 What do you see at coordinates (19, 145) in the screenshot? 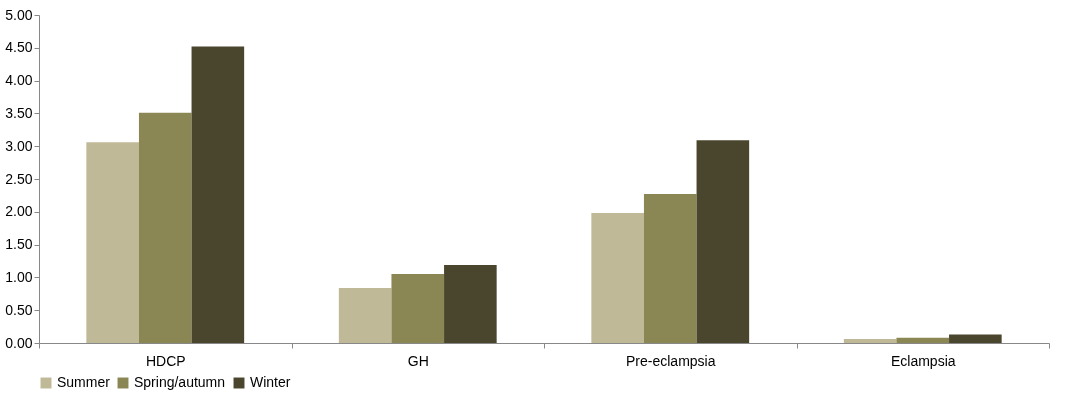
I see `y-tick-label: 3.00` at bounding box center [19, 145].